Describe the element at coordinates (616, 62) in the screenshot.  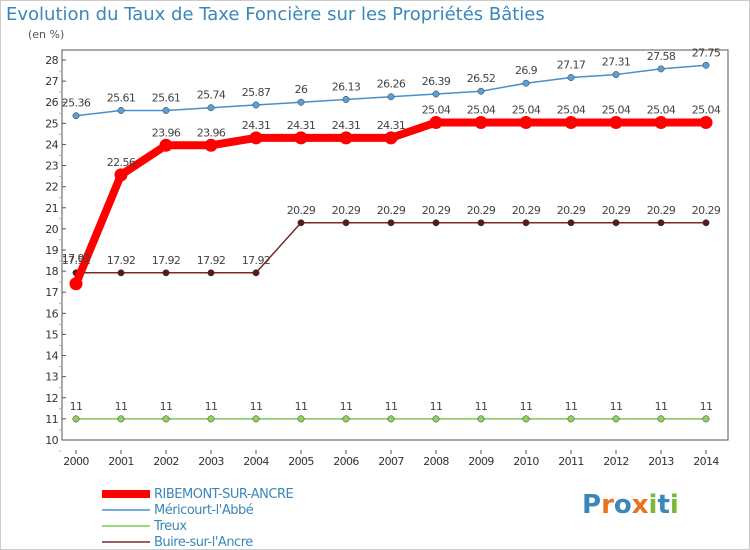
I see `data-label: 27.31` at that location.